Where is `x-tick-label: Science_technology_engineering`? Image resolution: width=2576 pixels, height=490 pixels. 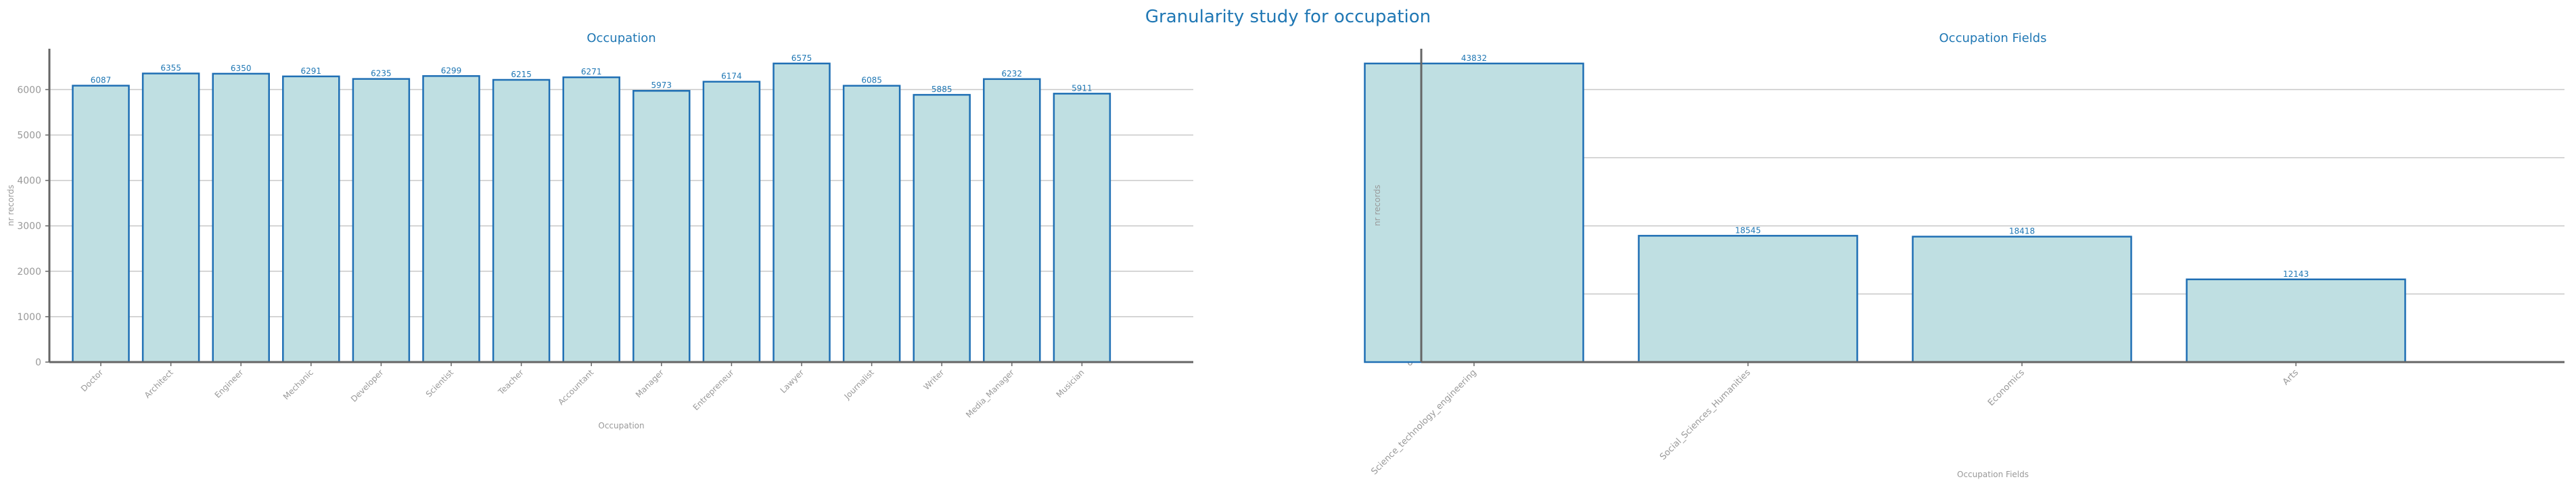
x-tick-label: Science_technology_engineering is located at coordinates (1423, 422).